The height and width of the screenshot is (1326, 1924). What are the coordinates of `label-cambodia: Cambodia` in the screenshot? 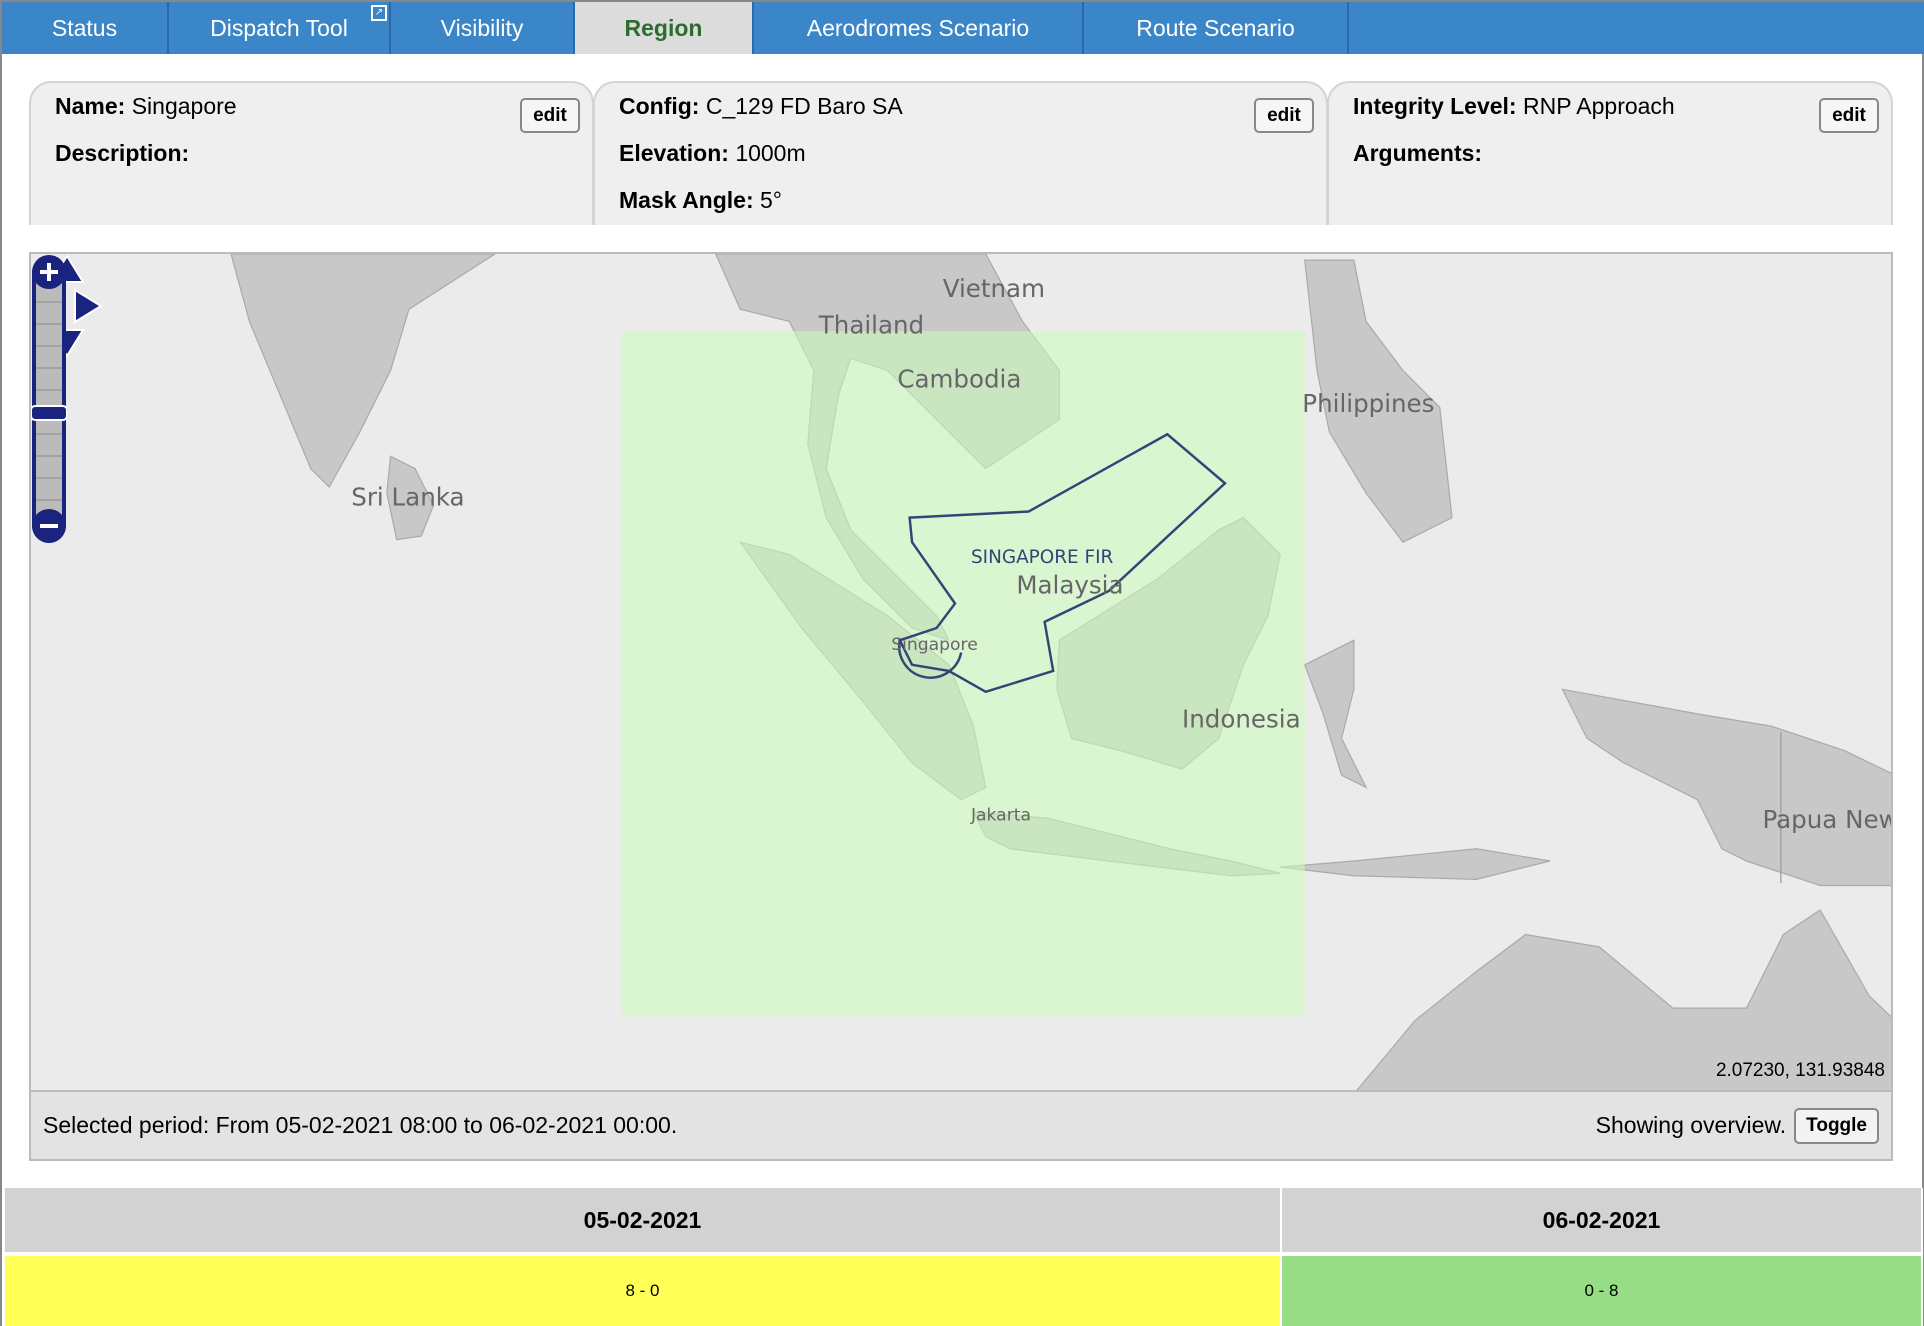 It's located at (959, 379).